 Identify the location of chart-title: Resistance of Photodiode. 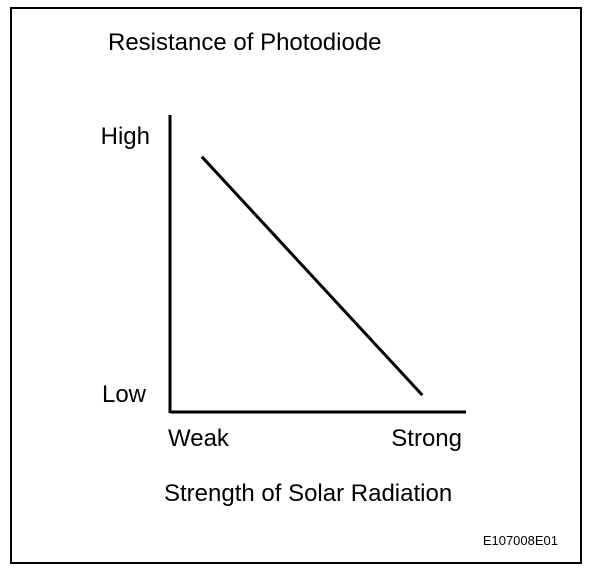
(245, 42).